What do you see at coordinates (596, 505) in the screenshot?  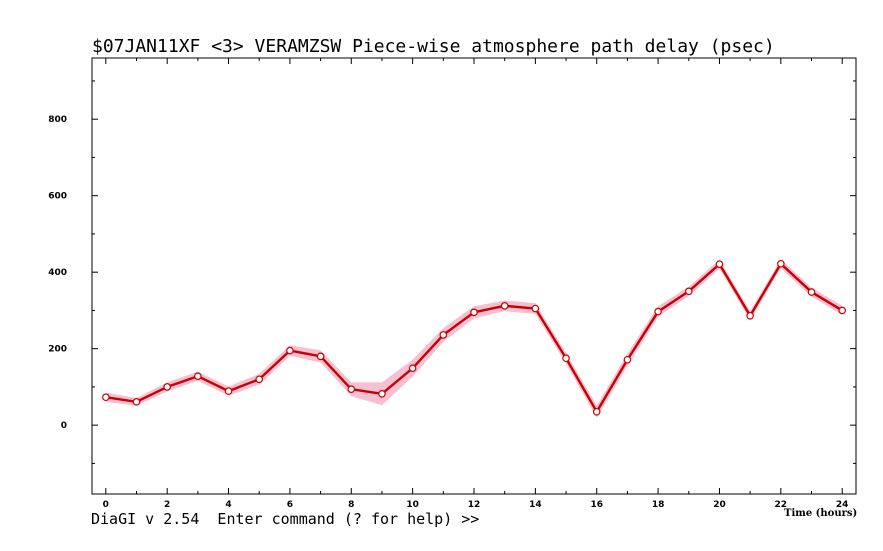 I see `x-tick-label: 16` at bounding box center [596, 505].